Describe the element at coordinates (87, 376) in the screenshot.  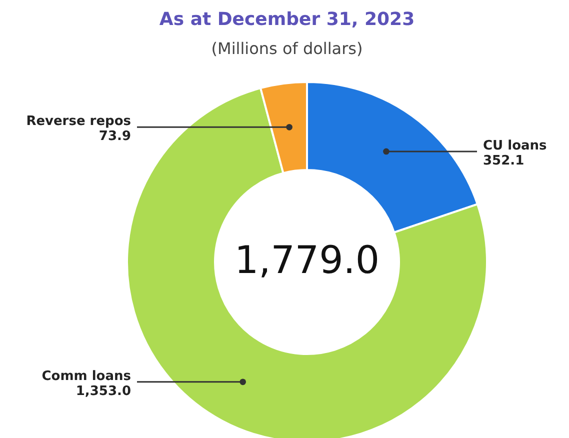
I see `slice-label: Comm loans` at that location.